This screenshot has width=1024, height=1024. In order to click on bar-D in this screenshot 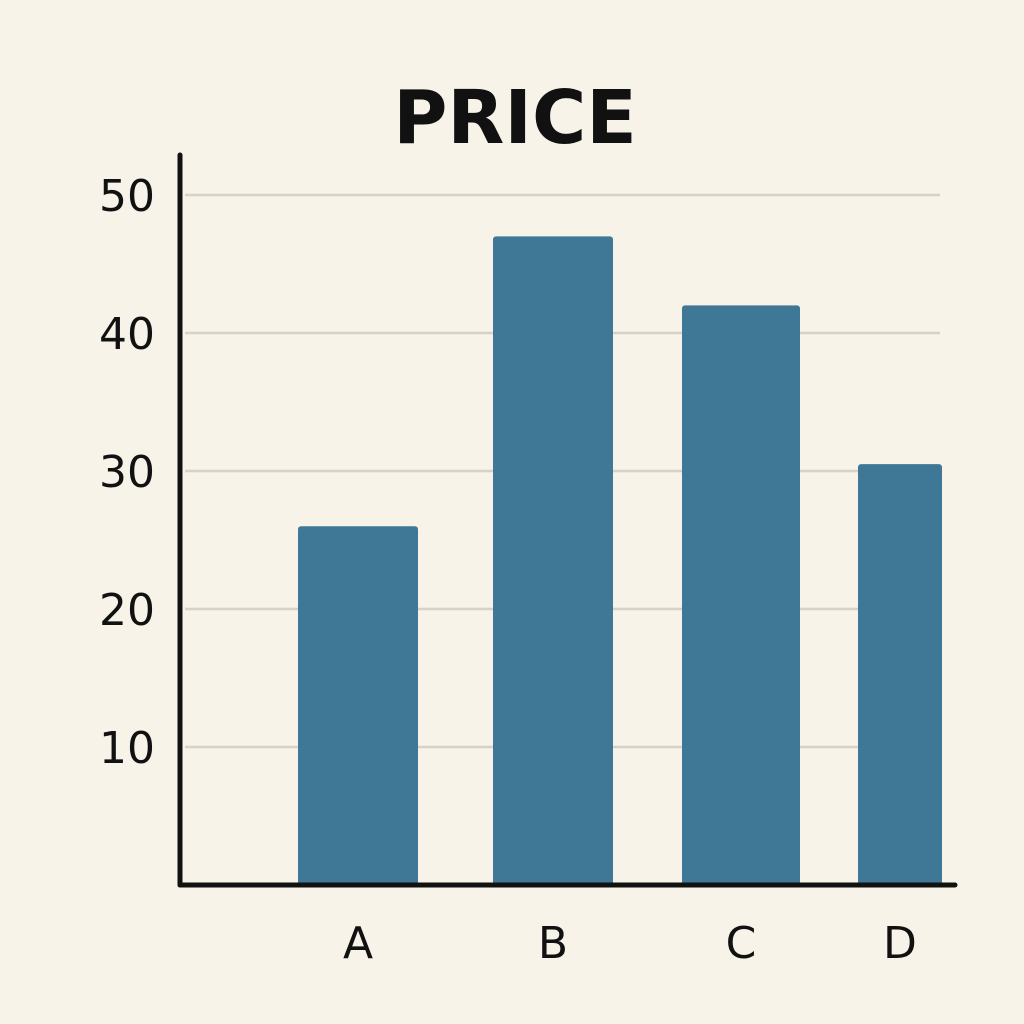, I will do `click(900, 674)`.